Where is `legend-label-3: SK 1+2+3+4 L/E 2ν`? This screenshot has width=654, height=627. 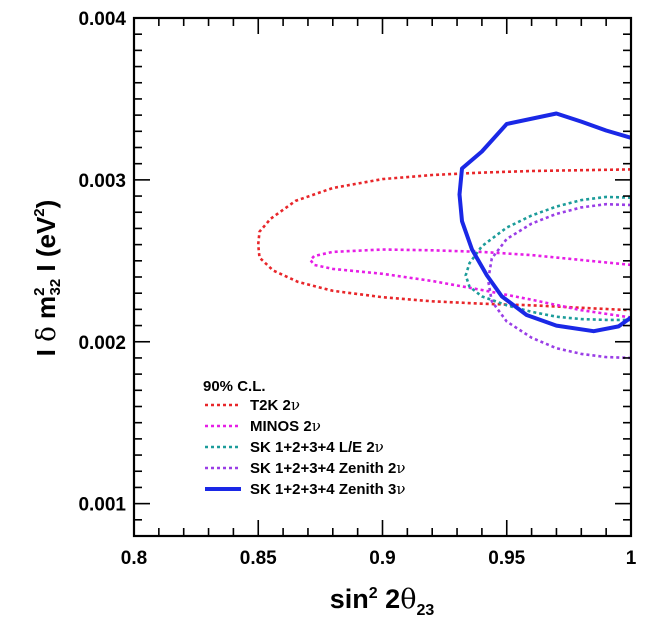
legend-label-3: SK 1+2+3+4 L/E 2ν is located at coordinates (317, 447).